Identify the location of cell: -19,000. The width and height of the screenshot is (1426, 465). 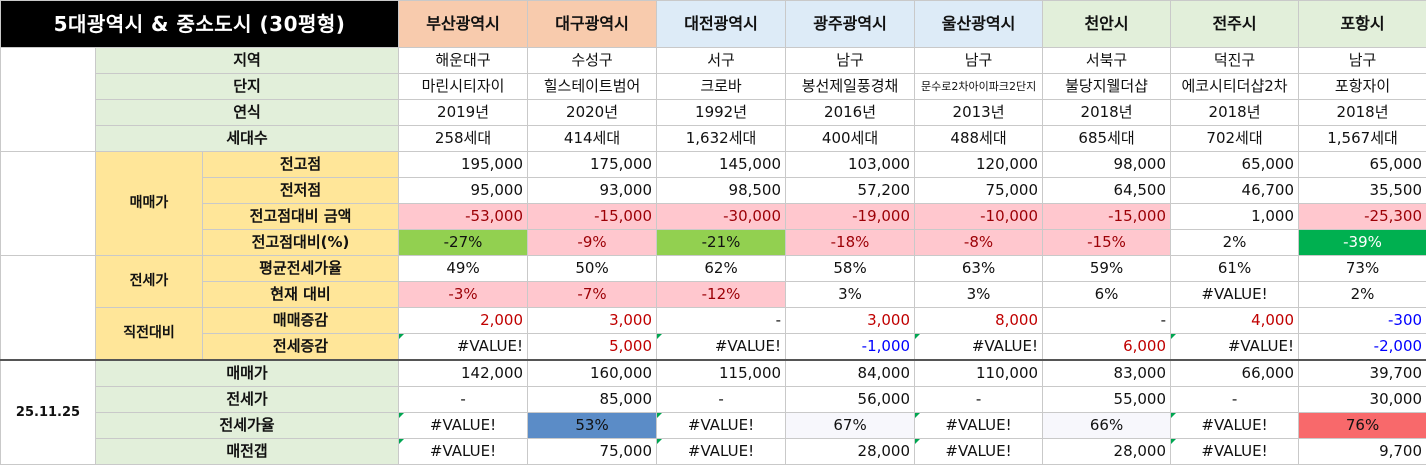
(850, 217).